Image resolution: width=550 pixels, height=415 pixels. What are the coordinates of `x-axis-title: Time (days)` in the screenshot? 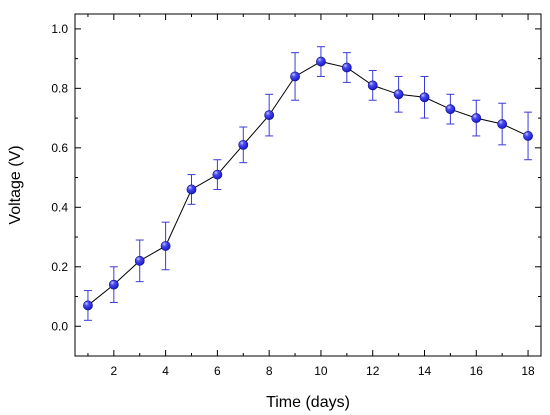 It's located at (308, 402).